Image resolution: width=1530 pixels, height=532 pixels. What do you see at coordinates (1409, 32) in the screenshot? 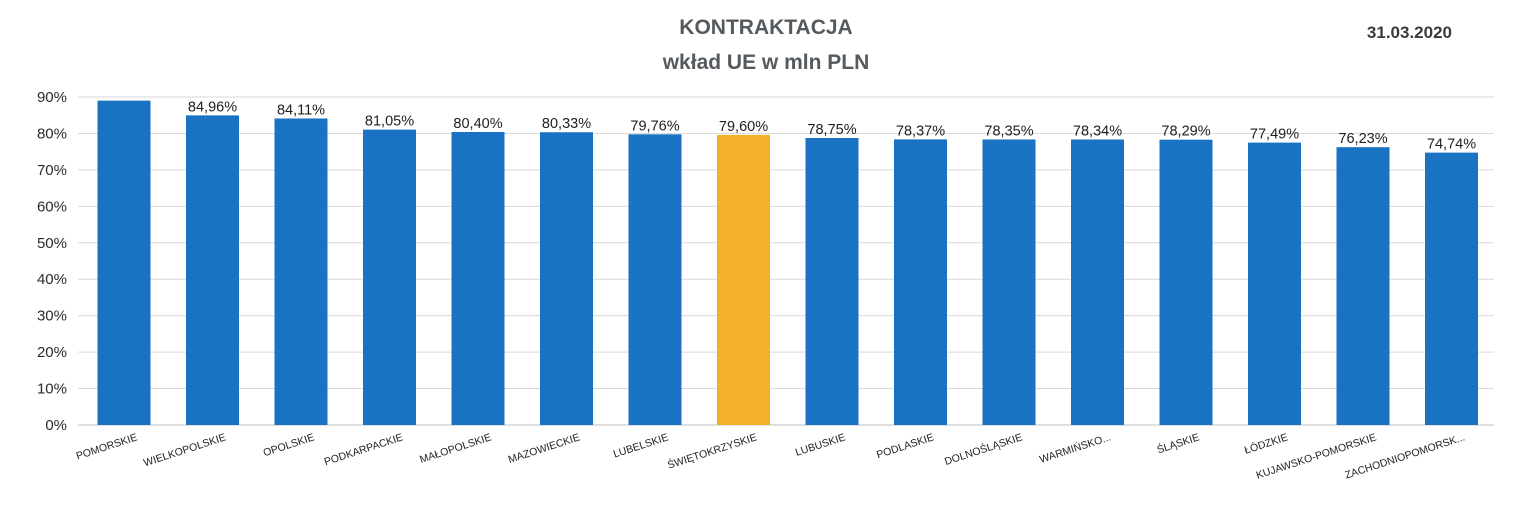
I see `report-date: 31.03.2020` at bounding box center [1409, 32].